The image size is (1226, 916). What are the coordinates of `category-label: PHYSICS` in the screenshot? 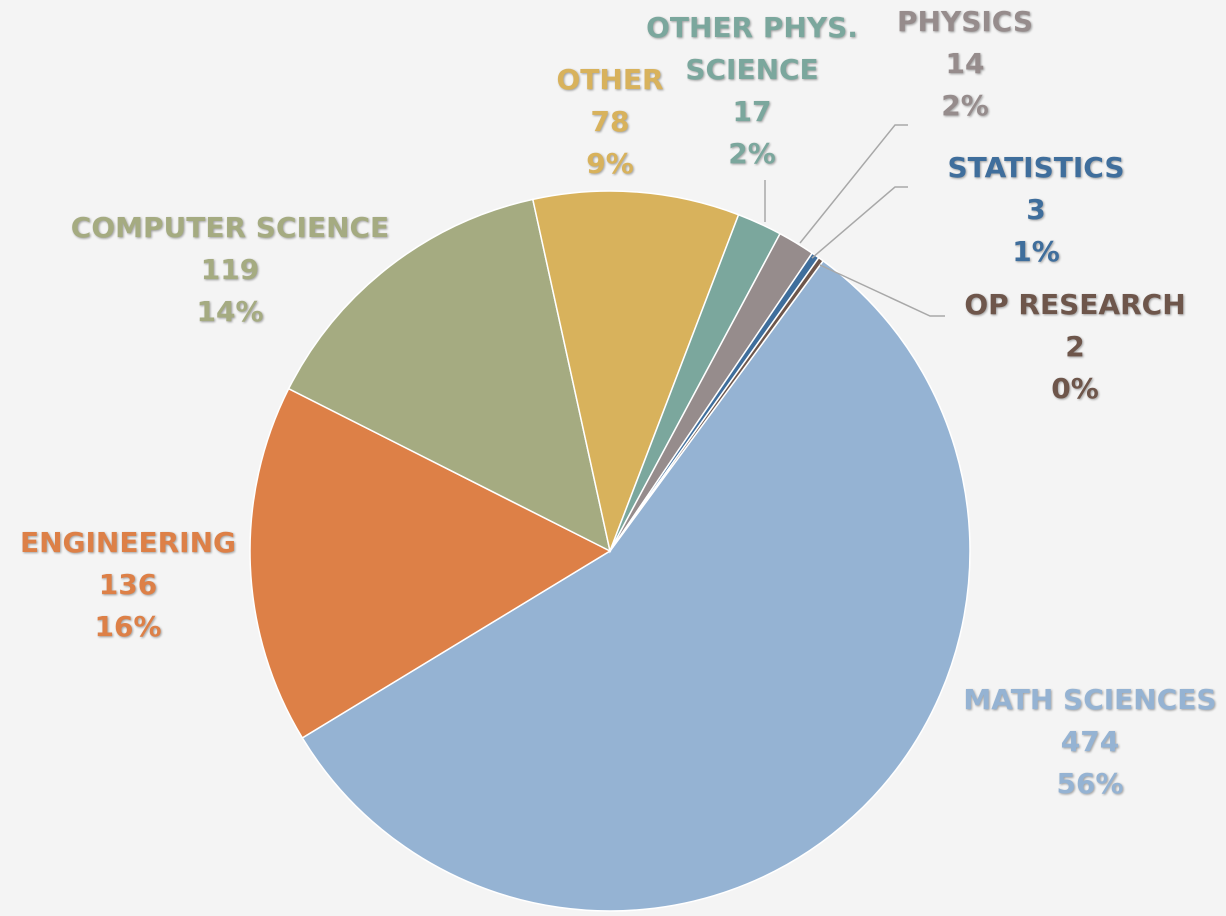 It's located at (965, 21).